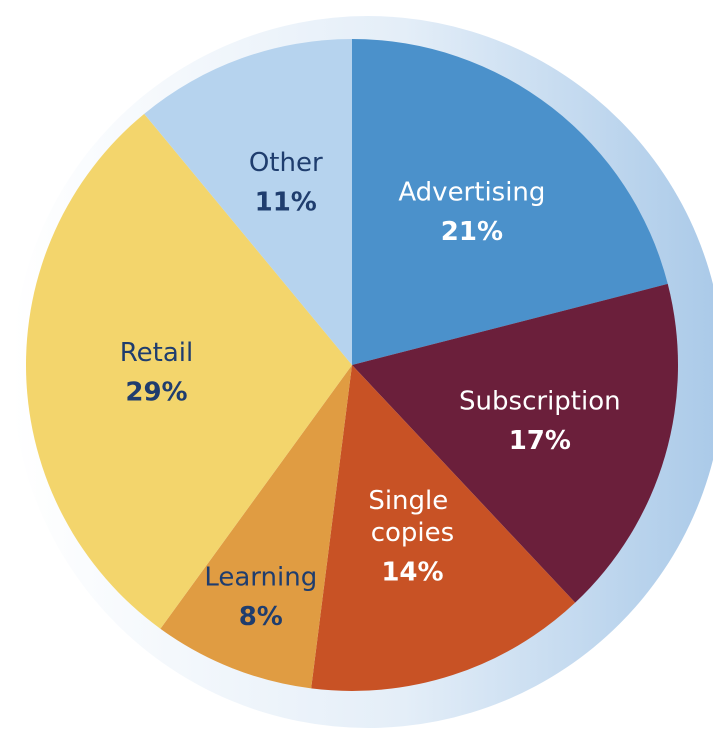 The image size is (713, 730). Describe the element at coordinates (286, 202) in the screenshot. I see `slice-value-label: 11%` at that location.